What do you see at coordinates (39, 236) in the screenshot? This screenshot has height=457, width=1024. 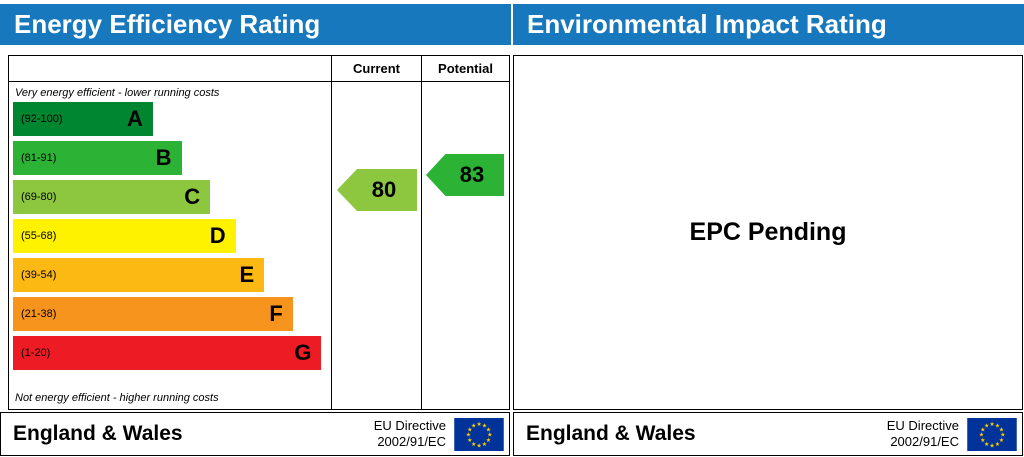 I see `band-range: (55-68)` at bounding box center [39, 236].